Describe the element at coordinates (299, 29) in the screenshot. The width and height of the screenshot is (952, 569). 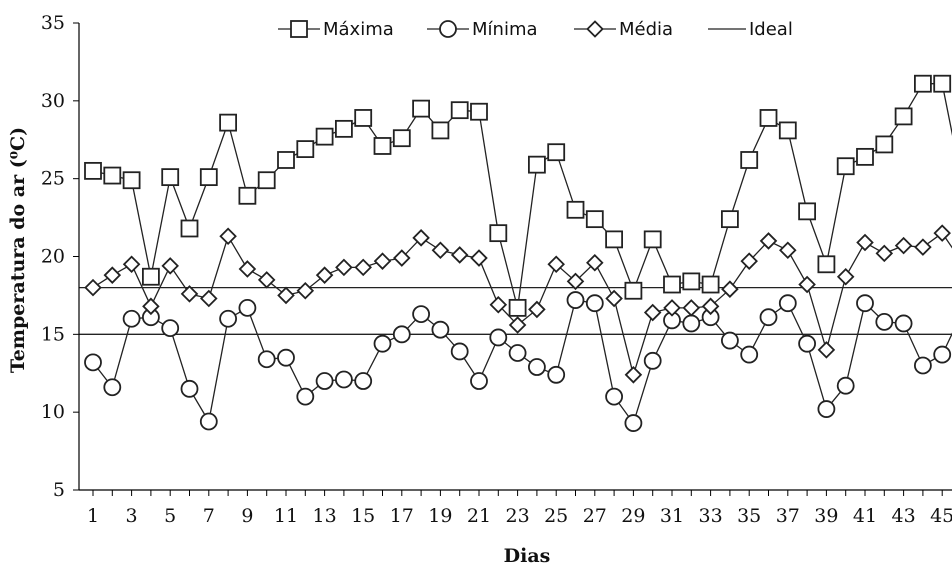
I see `legend-marker-square` at that location.